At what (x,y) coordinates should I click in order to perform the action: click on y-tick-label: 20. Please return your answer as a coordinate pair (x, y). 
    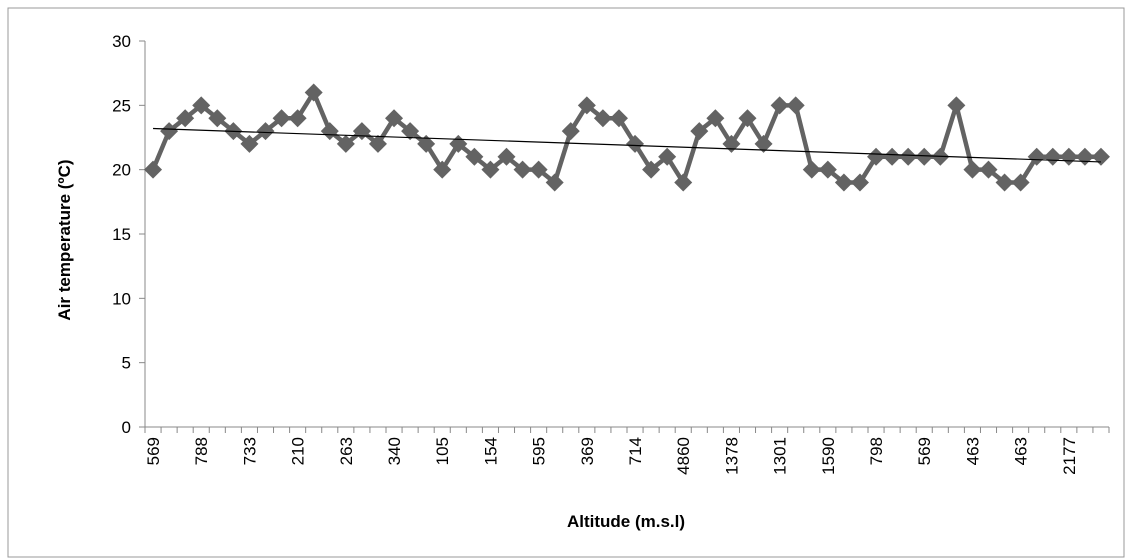
    Looking at the image, I should click on (121, 170).